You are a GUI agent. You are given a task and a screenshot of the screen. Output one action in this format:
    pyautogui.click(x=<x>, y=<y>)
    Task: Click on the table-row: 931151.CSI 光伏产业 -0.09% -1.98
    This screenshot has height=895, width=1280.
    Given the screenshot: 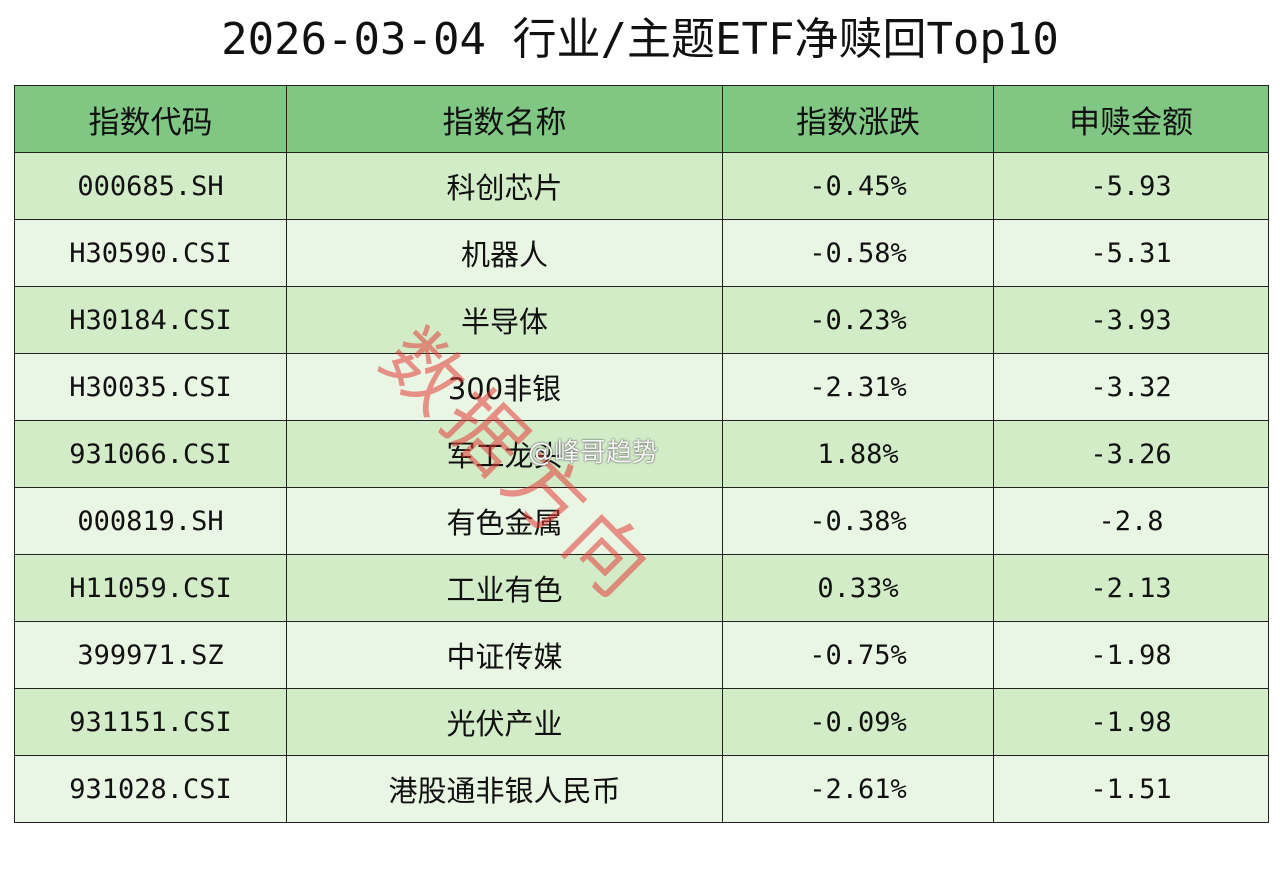 What is the action you would take?
    pyautogui.click(x=641, y=722)
    